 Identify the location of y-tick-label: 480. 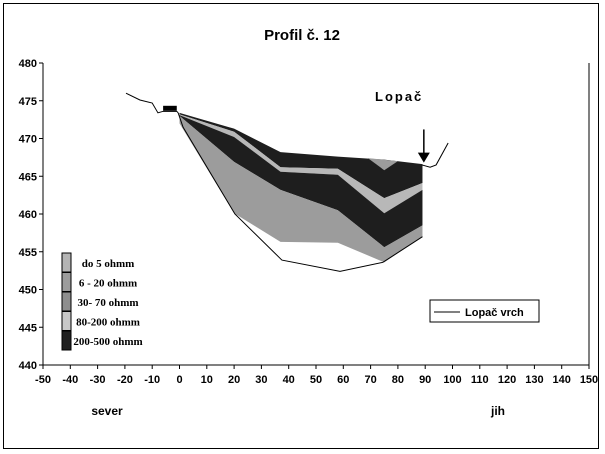
(28, 64).